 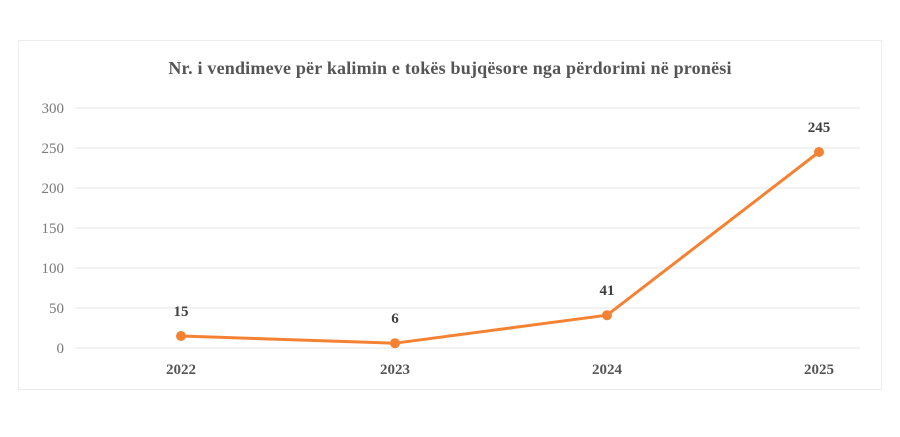 I want to click on x-tick-label: 2024, so click(x=607, y=370).